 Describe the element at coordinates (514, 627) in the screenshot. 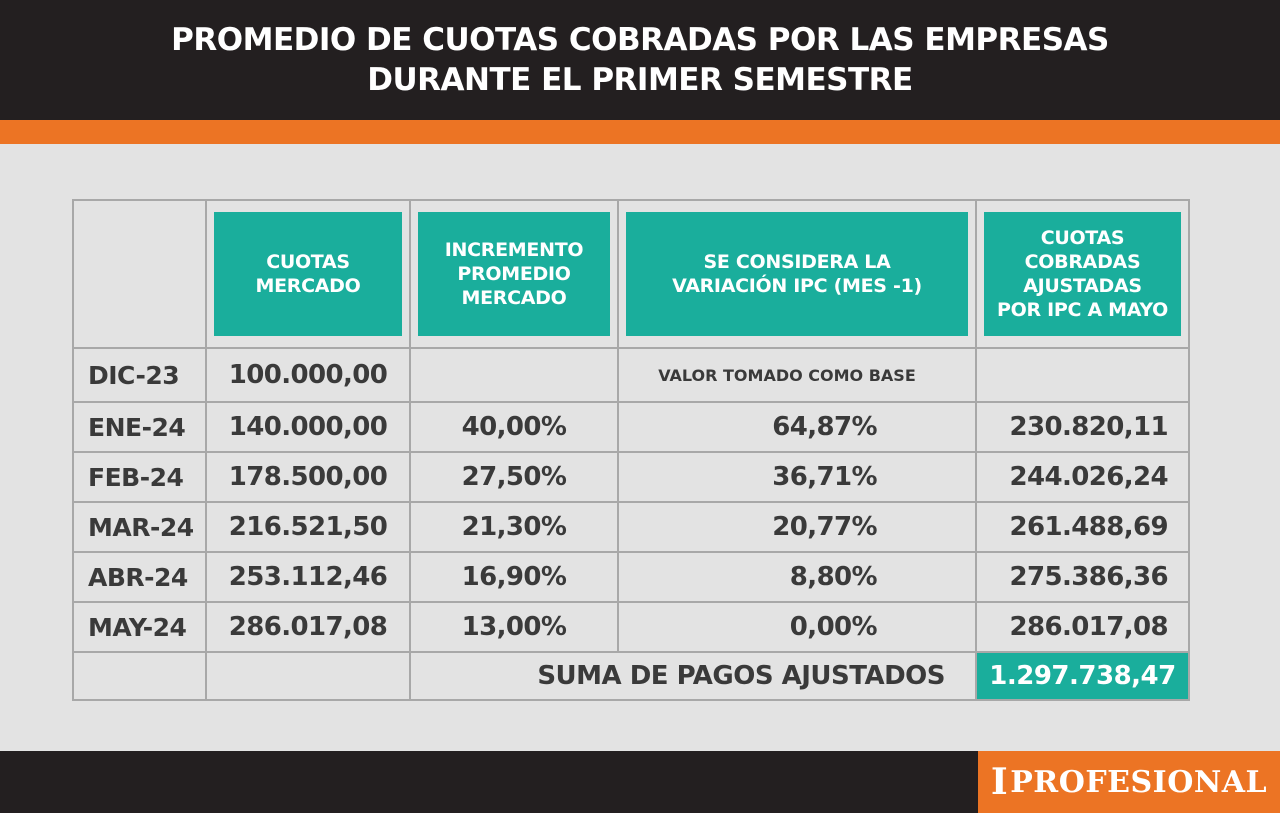

I see `incremento-cell: 13,00%` at that location.